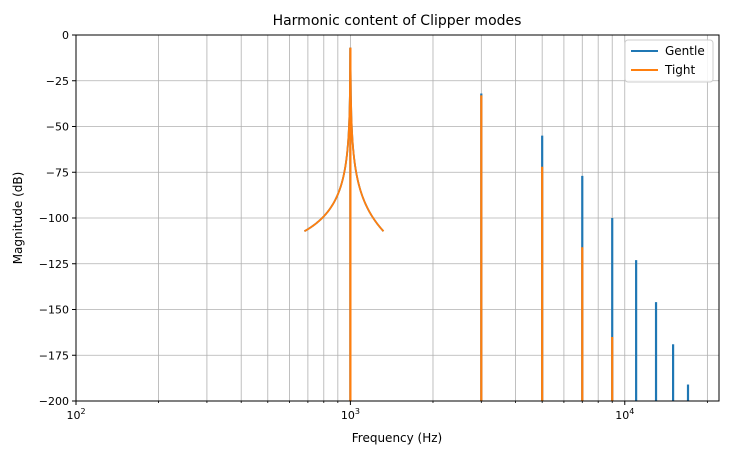 This screenshot has width=733, height=457. I want to click on y-tick-label: −150, so click(54, 310).